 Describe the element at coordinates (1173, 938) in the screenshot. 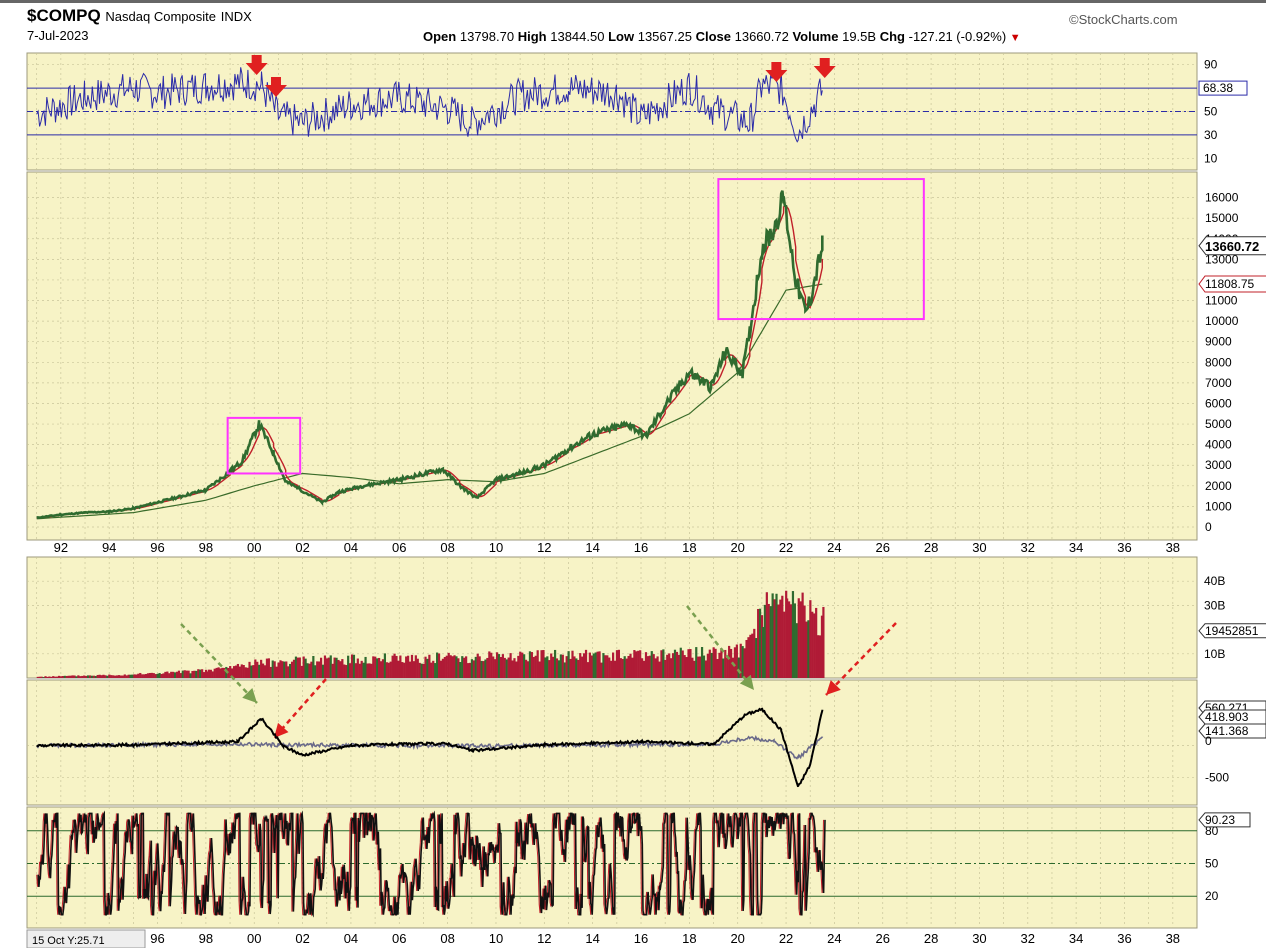

I see `x-axis-tick-label: 38` at that location.